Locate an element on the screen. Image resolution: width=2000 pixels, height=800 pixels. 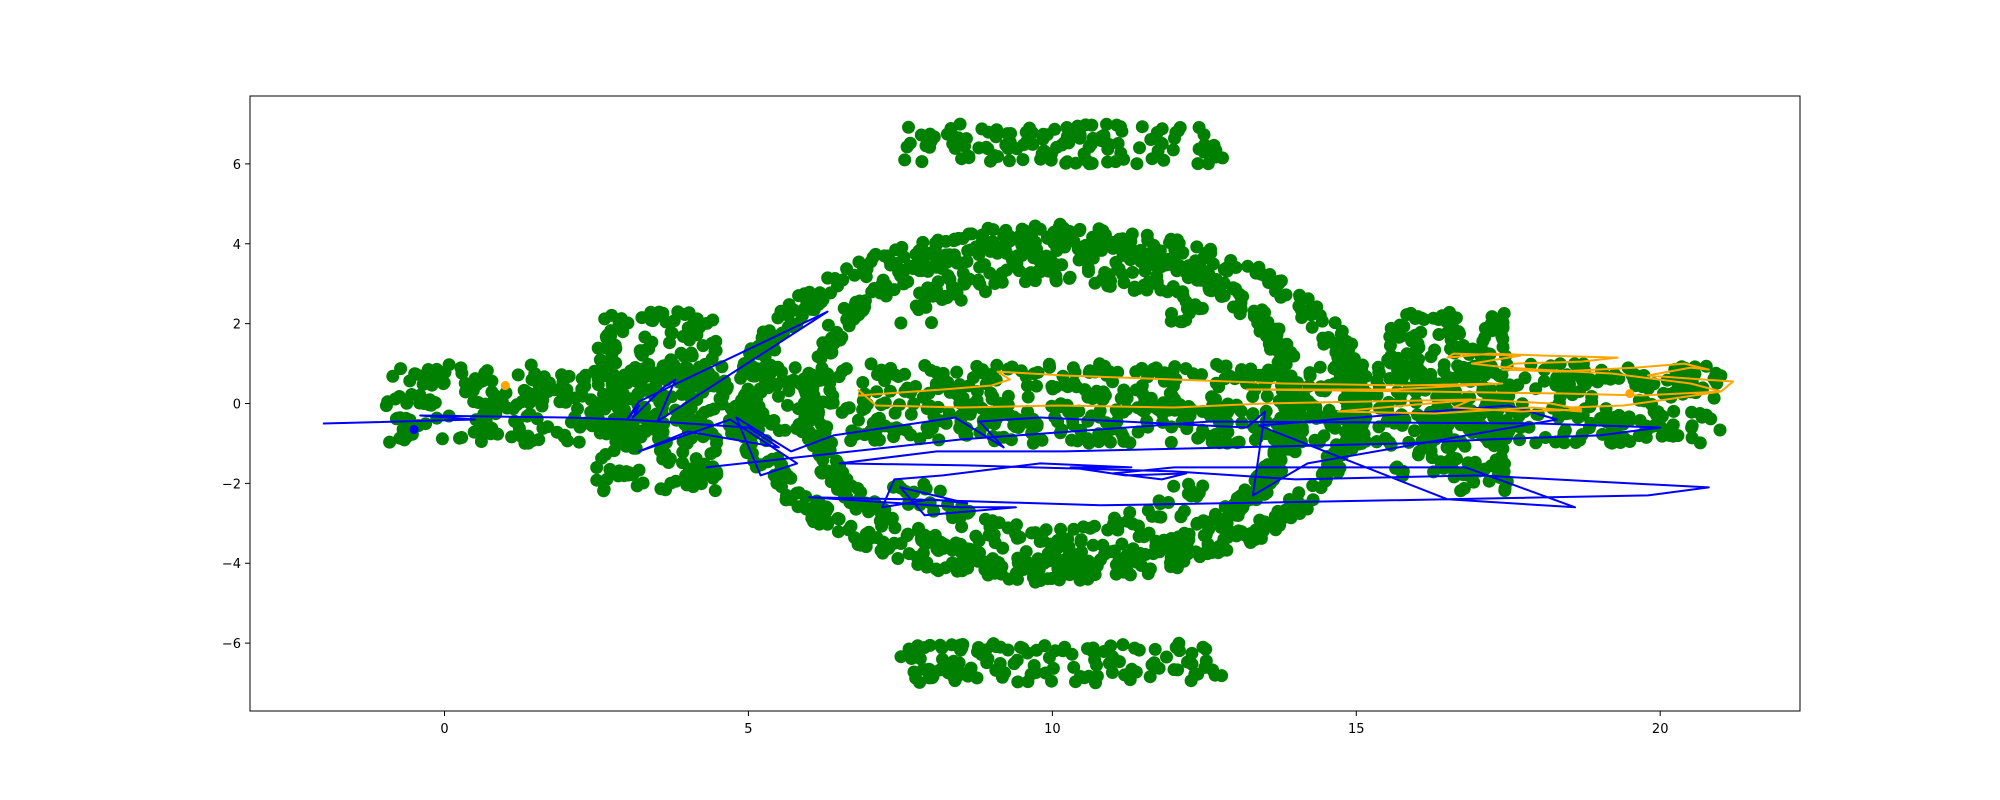
y-axis: −6 −4 −2 0 2 4 6 is located at coordinates (236, 405).